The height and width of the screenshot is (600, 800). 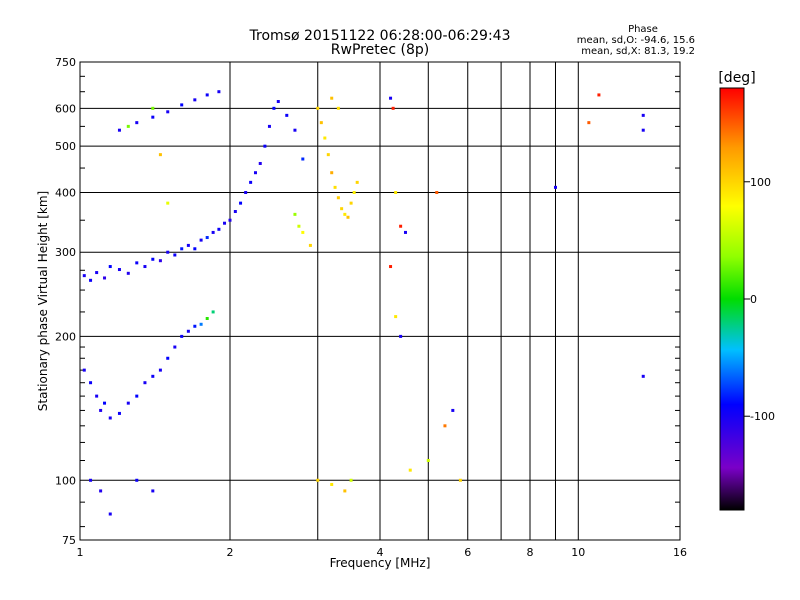 I want to click on colorbar: [deg] -100 0 100, so click(x=746, y=290).